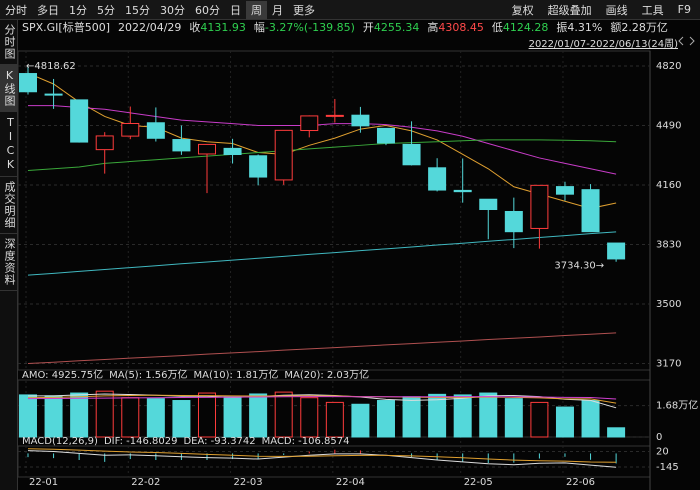  Describe the element at coordinates (16, 10) in the screenshot. I see `period-tab: 分时` at that location.